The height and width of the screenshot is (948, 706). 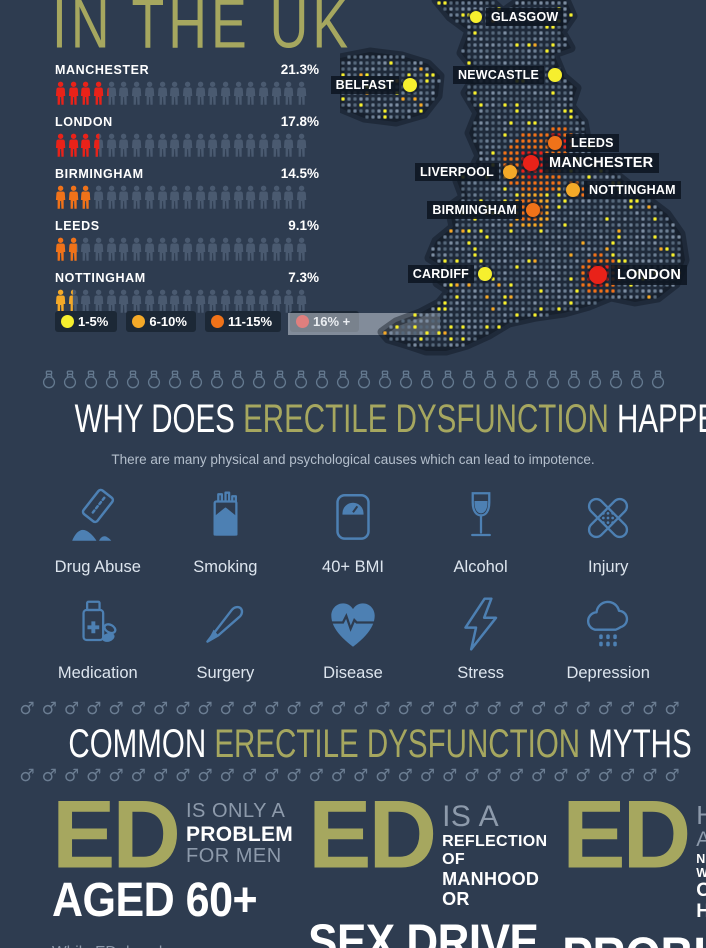 What do you see at coordinates (225, 673) in the screenshot?
I see `cause-label: Surgery` at bounding box center [225, 673].